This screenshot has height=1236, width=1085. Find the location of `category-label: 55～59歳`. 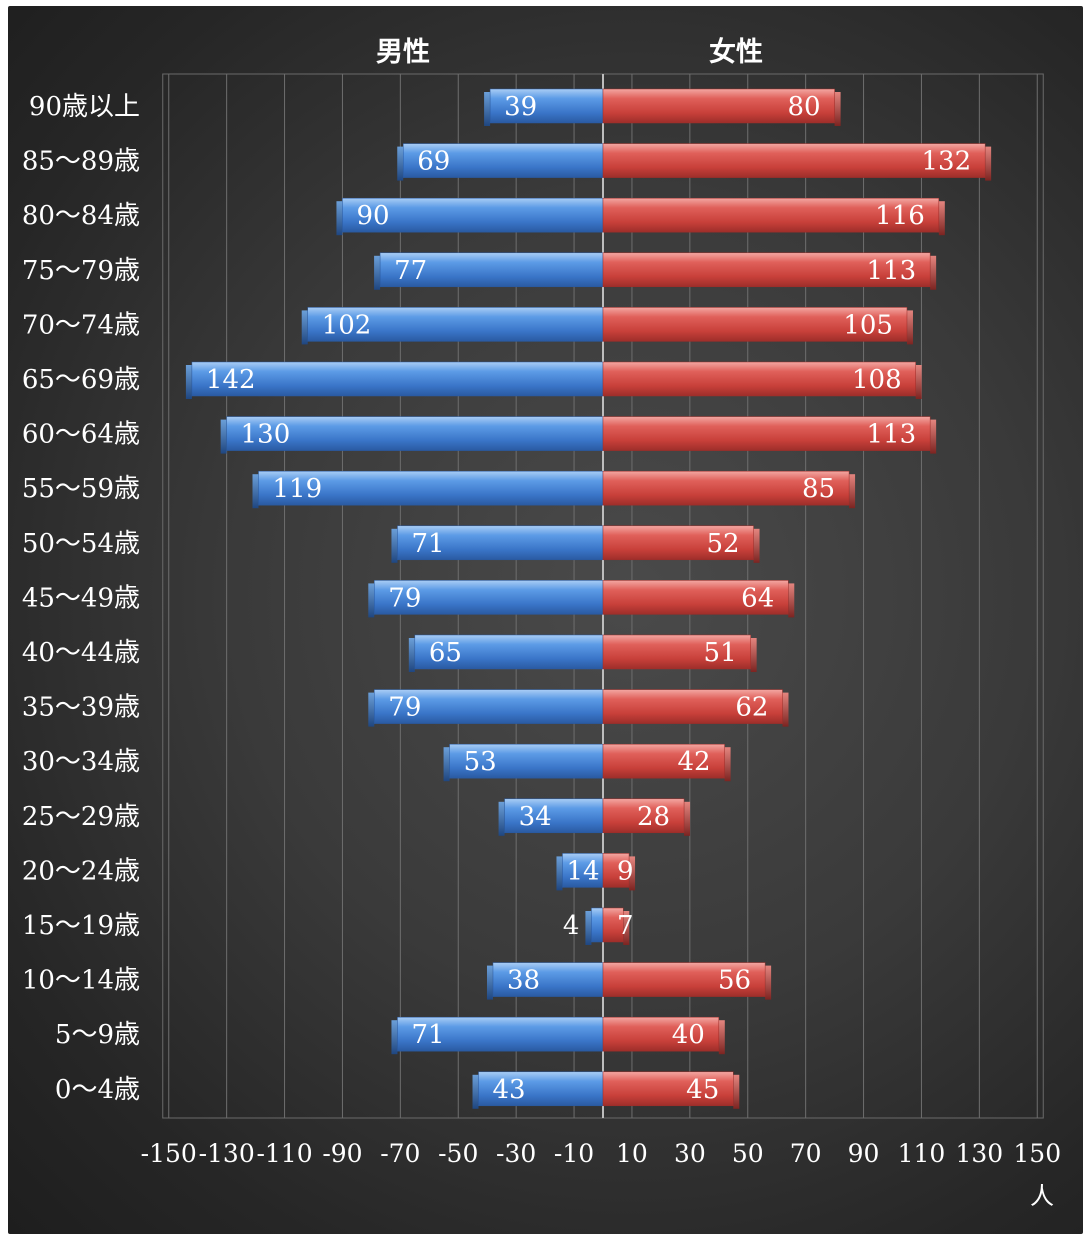

category-label: 55～59歳 is located at coordinates (81, 489).